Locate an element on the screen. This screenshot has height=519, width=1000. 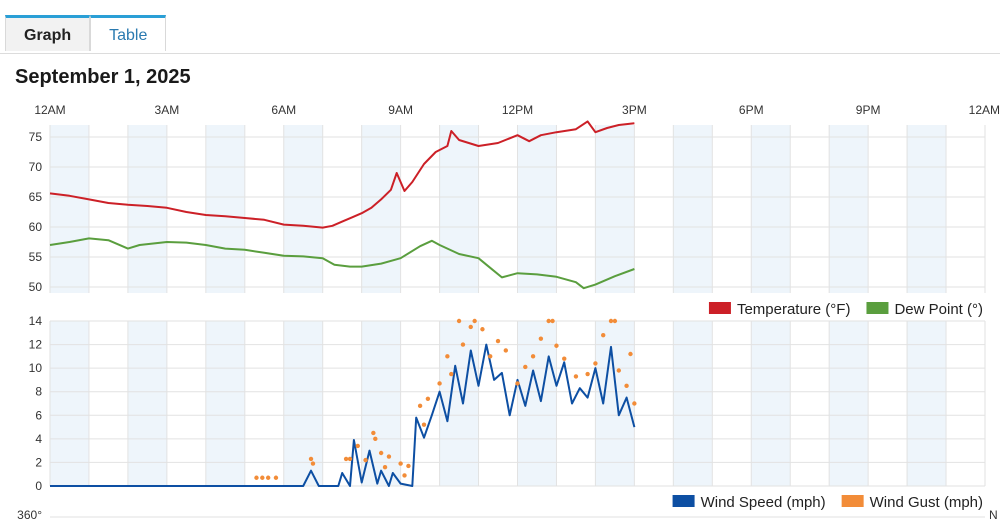
y-tick-label: 12 is located at coordinates (36, 345).